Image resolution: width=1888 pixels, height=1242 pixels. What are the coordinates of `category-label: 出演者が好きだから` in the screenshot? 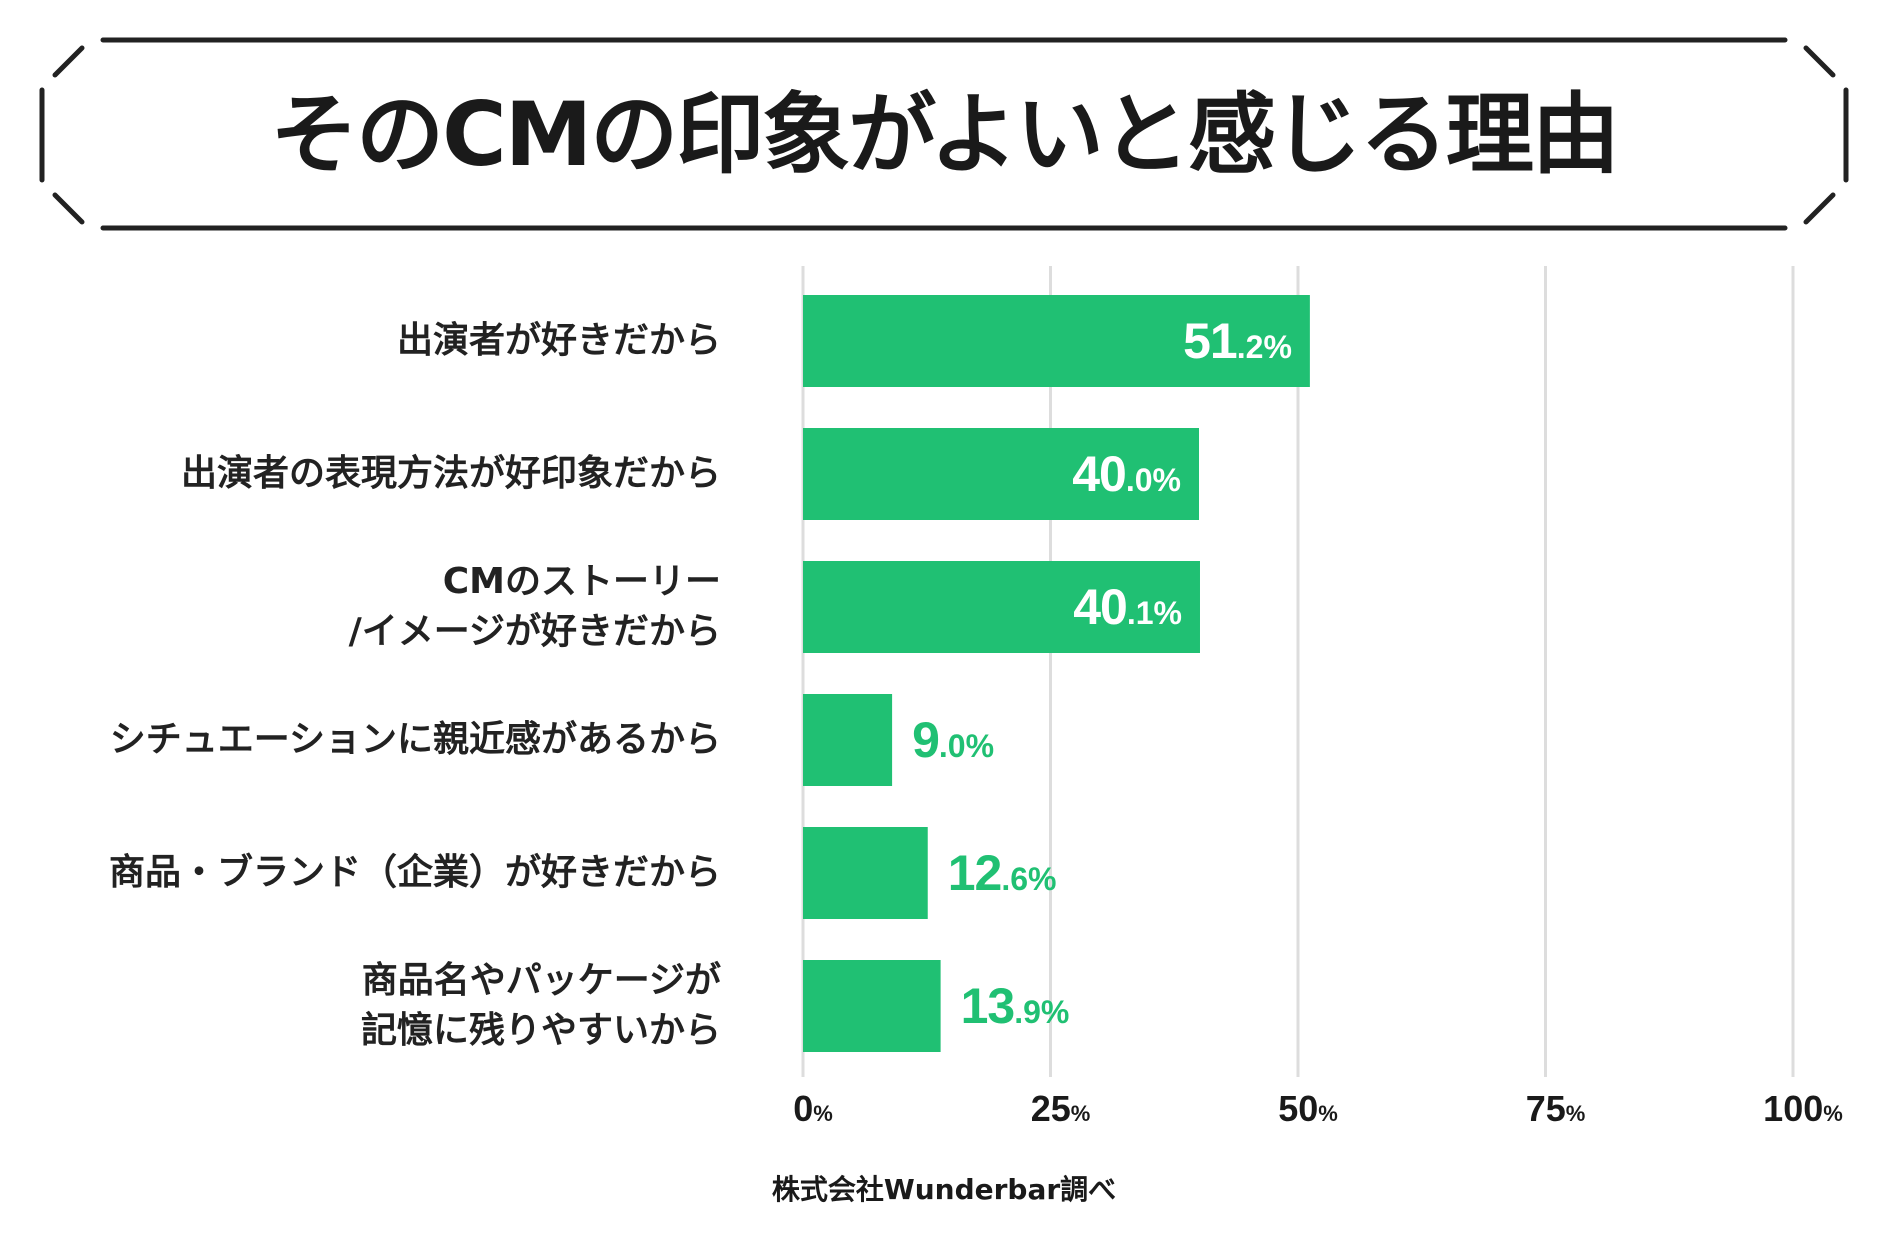 It's located at (558, 340).